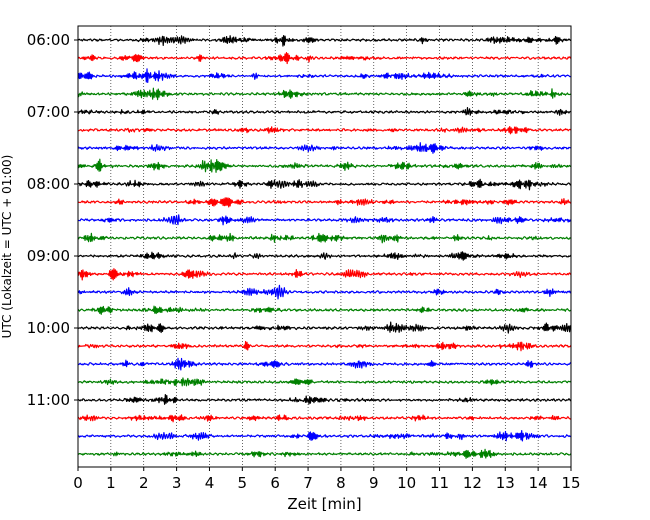 The width and height of the screenshot is (650, 520). Describe the element at coordinates (570, 483) in the screenshot. I see `x-tick-label: 15` at that location.